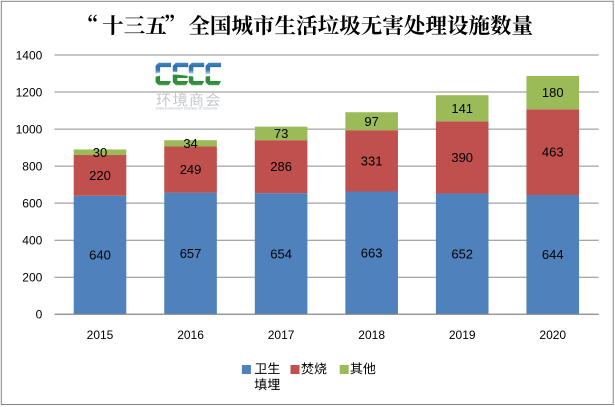 This screenshot has width=615, height=407. What do you see at coordinates (100, 335) in the screenshot?
I see `svg-text: 2015` at bounding box center [100, 335].